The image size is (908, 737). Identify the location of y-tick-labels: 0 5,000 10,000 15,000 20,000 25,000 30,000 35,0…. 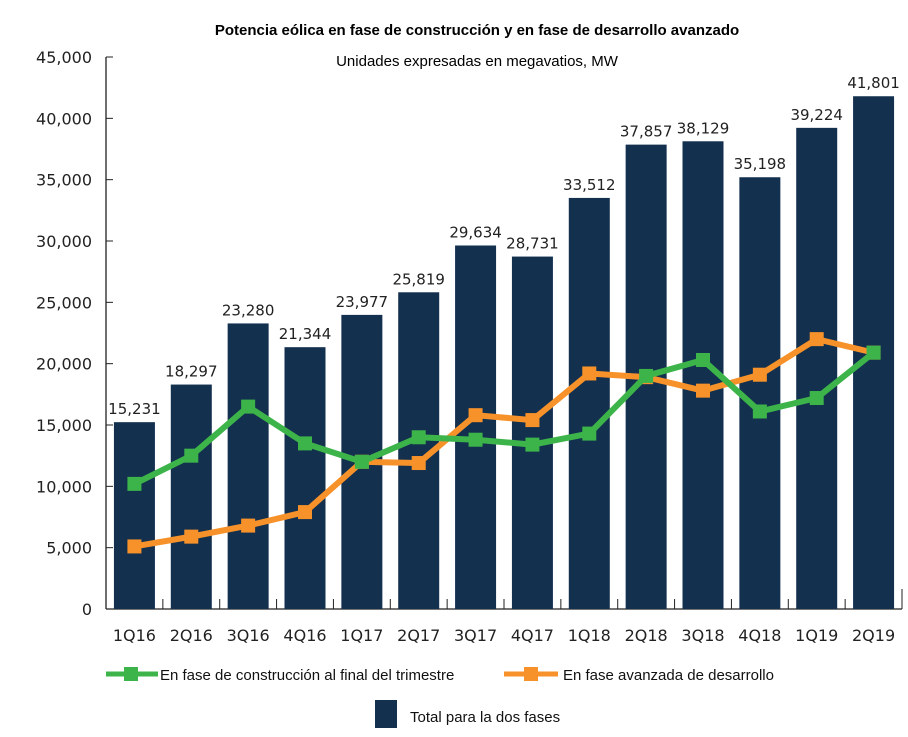
(64, 333).